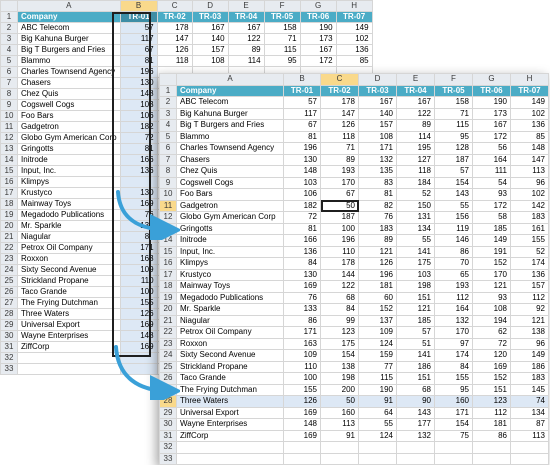  What do you see at coordinates (230, 159) in the screenshot?
I see `cell: Chasers` at bounding box center [230, 159].